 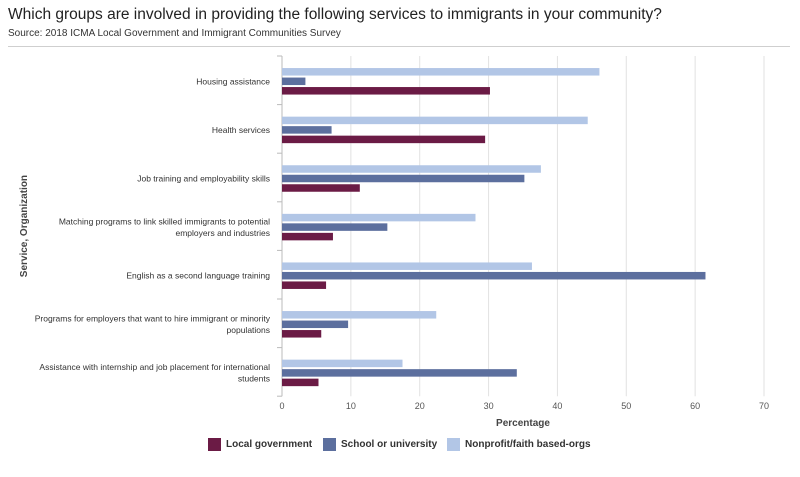 I want to click on title-divider, so click(x=399, y=46).